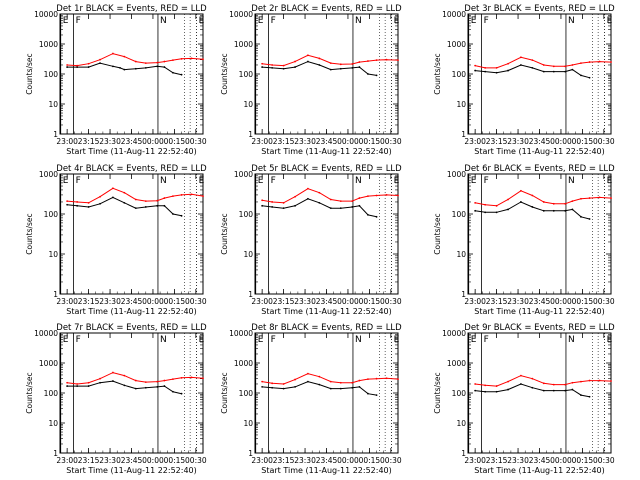 The image size is (640, 480). I want to click on panel-title: Det 8r BLACK = Events, RED = LLD, so click(326, 328).